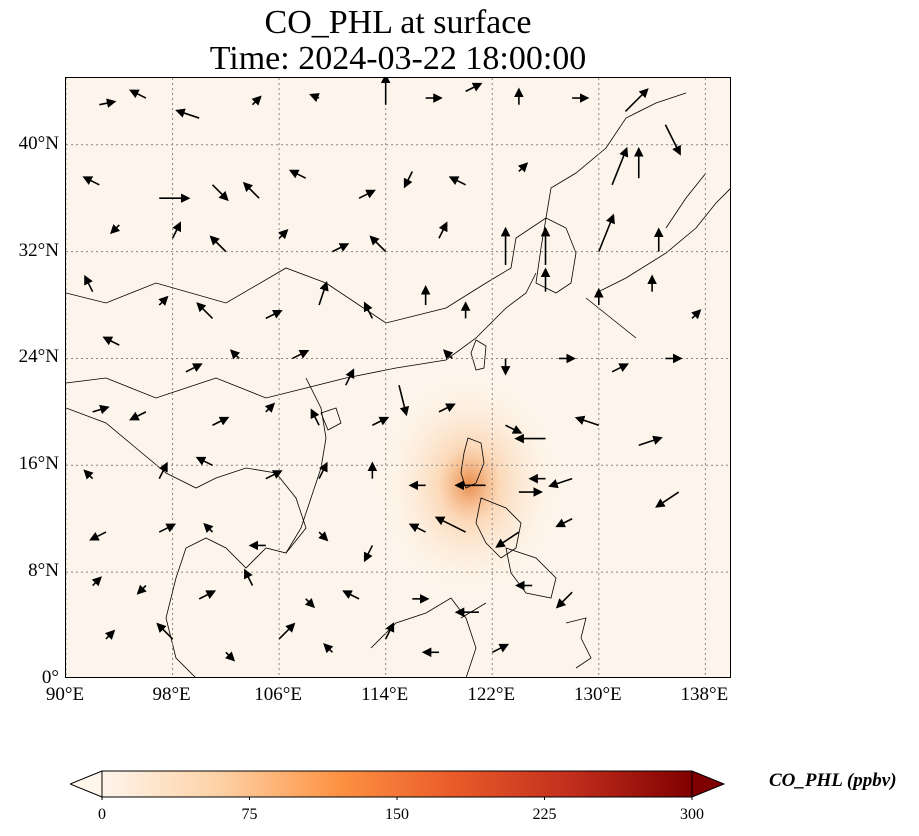  I want to click on lon-tick-label: 98°E, so click(171, 694).